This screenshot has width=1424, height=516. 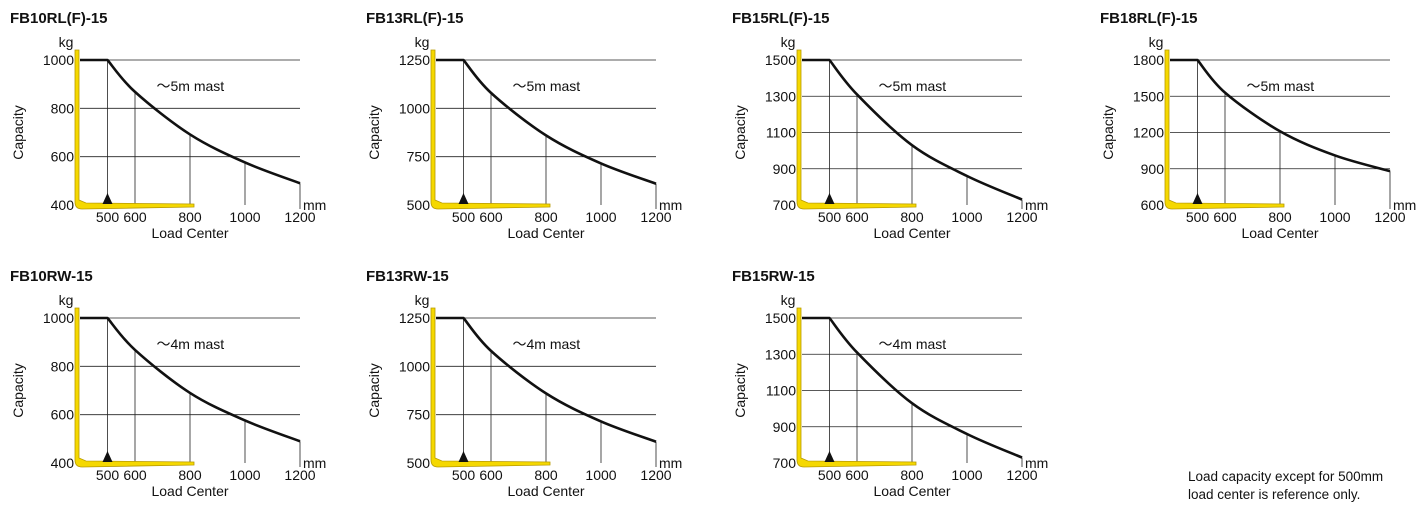 I want to click on y-tick-label: 1250, so click(x=414, y=318).